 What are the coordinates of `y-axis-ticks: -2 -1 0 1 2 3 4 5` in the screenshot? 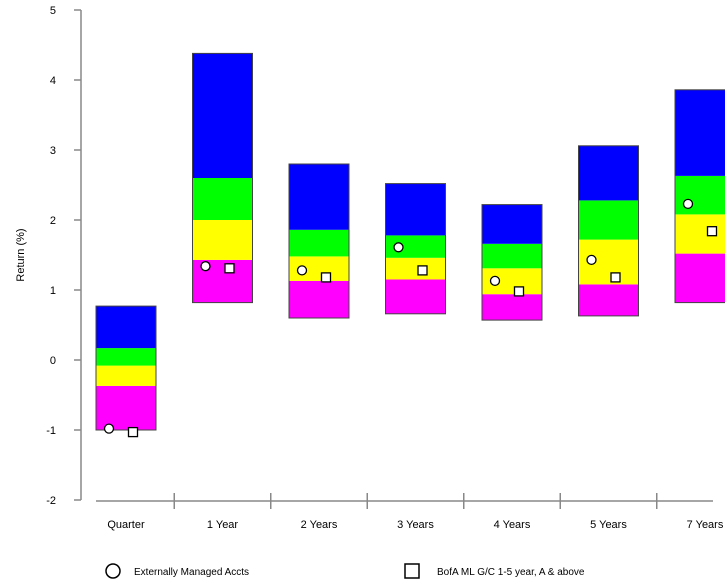 It's located at (63, 256).